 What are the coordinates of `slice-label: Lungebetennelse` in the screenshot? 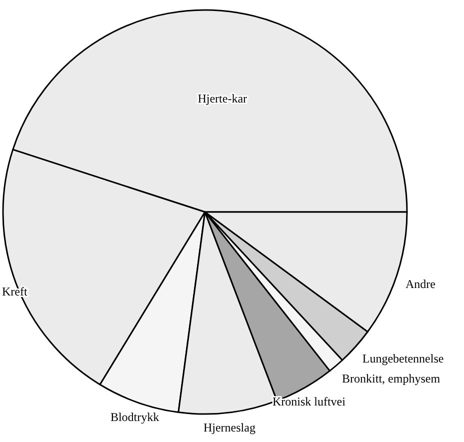 It's located at (403, 359).